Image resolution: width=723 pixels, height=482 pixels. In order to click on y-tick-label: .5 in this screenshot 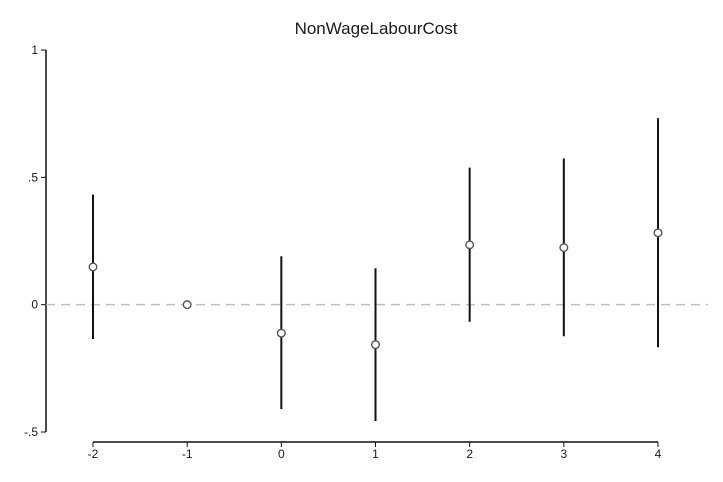, I will do `click(33, 177)`.